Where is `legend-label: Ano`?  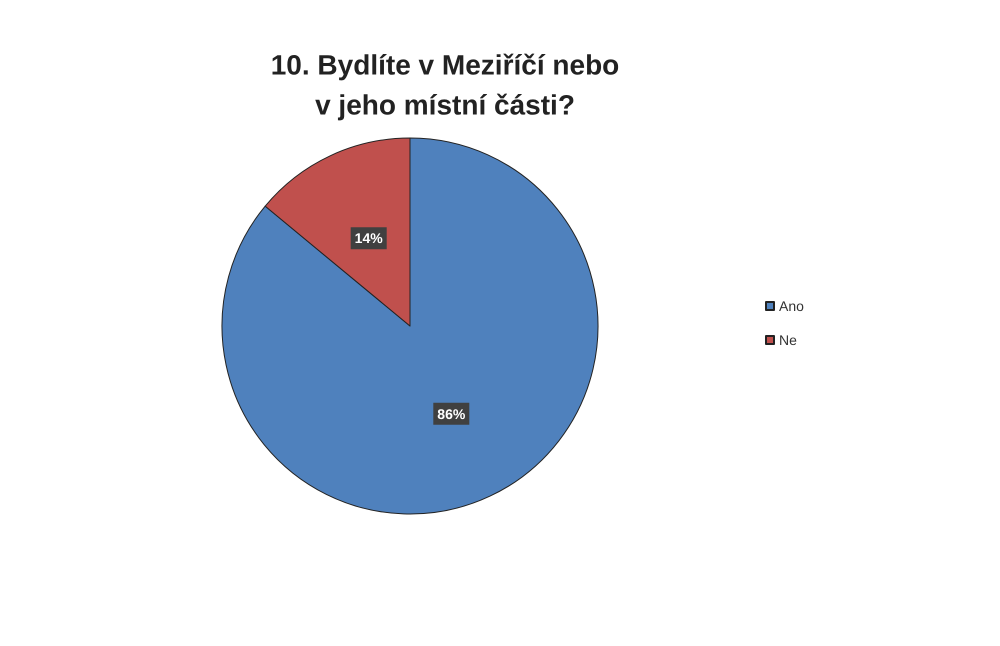 legend-label: Ano is located at coordinates (791, 306).